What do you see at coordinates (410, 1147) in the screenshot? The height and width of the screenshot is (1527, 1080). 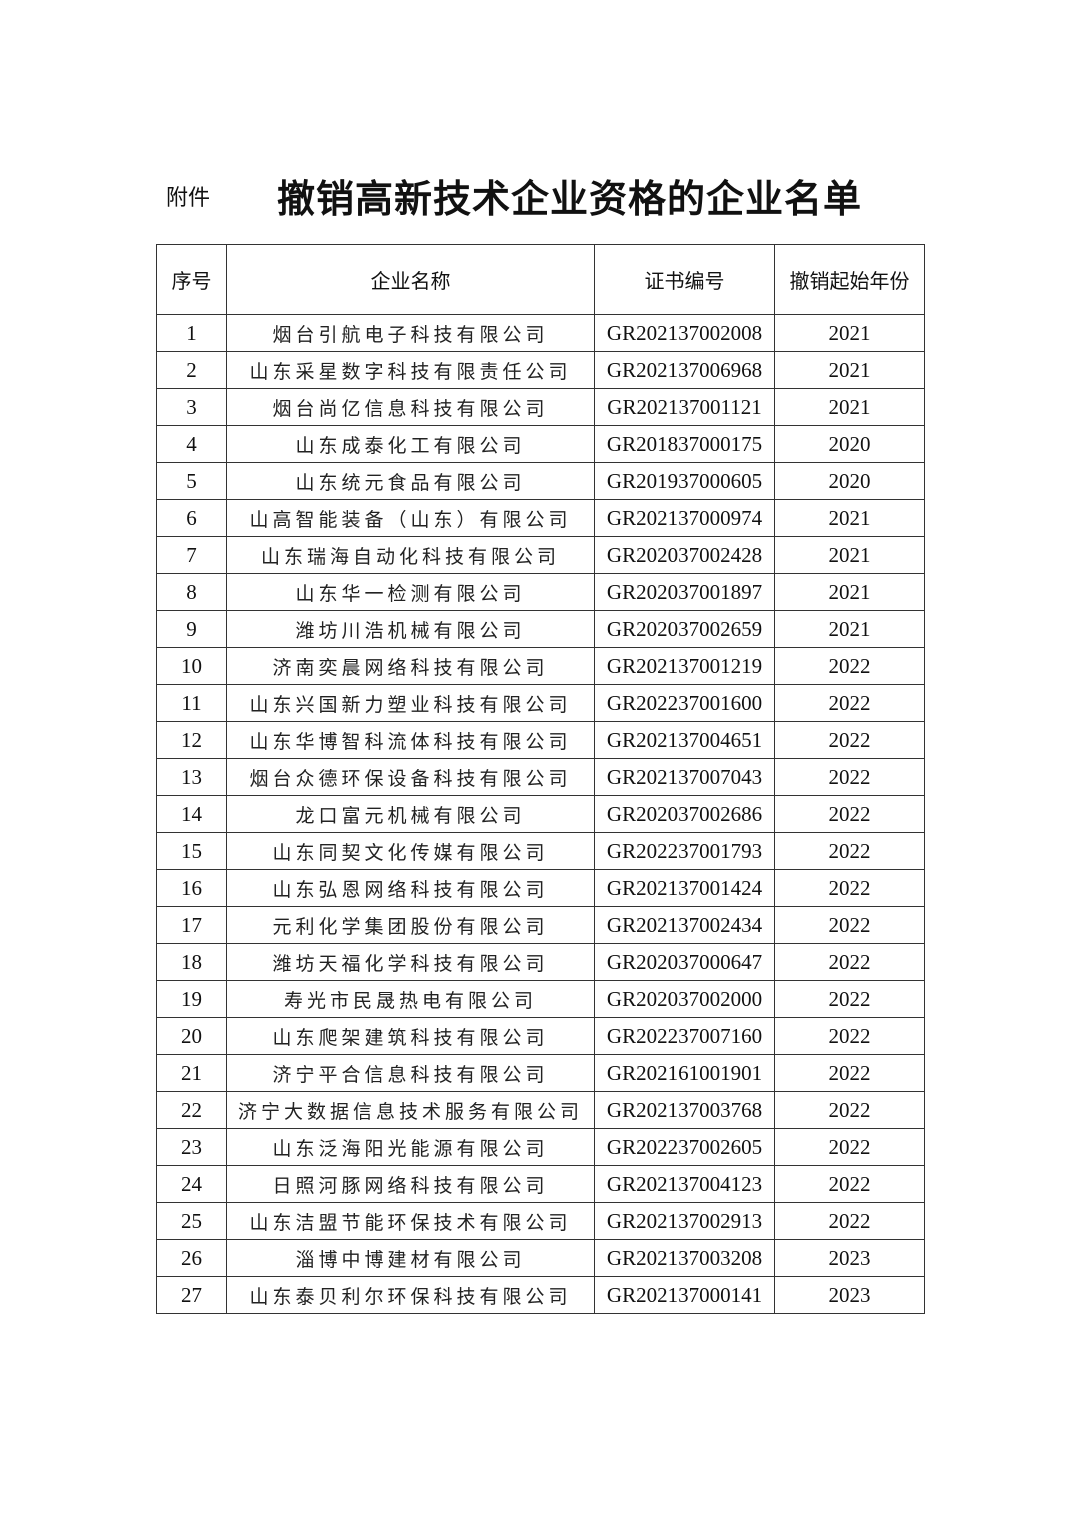 I see `cell-company-name: 山东泛海阳光能源有限公司` at bounding box center [410, 1147].